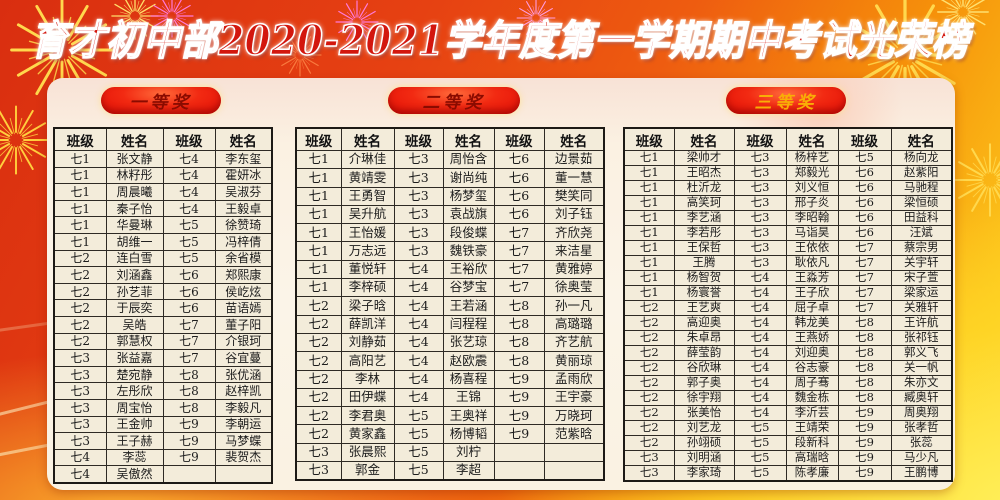  I want to click on table-cell: 王腾, so click(704, 263).